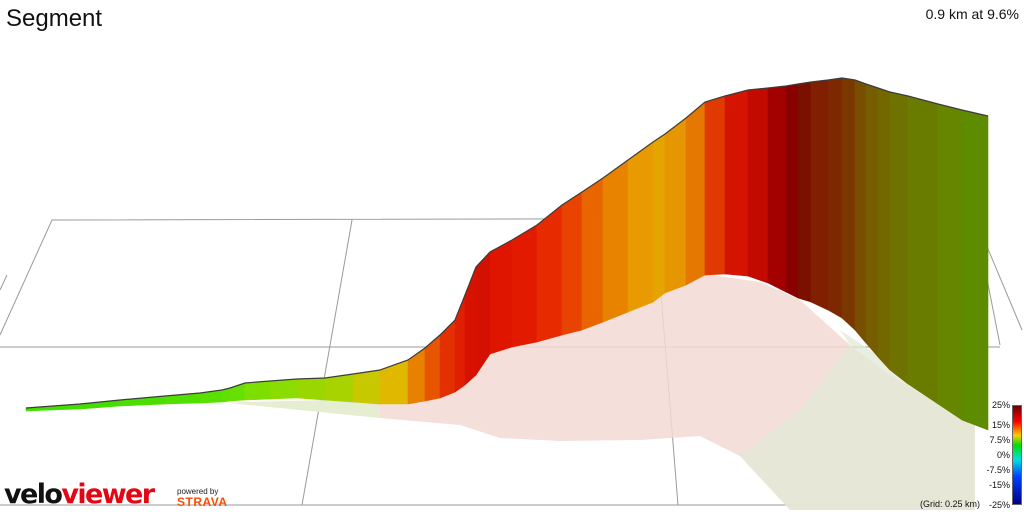 This screenshot has width=1024, height=512. I want to click on scale-label: 25%, so click(1000, 405).